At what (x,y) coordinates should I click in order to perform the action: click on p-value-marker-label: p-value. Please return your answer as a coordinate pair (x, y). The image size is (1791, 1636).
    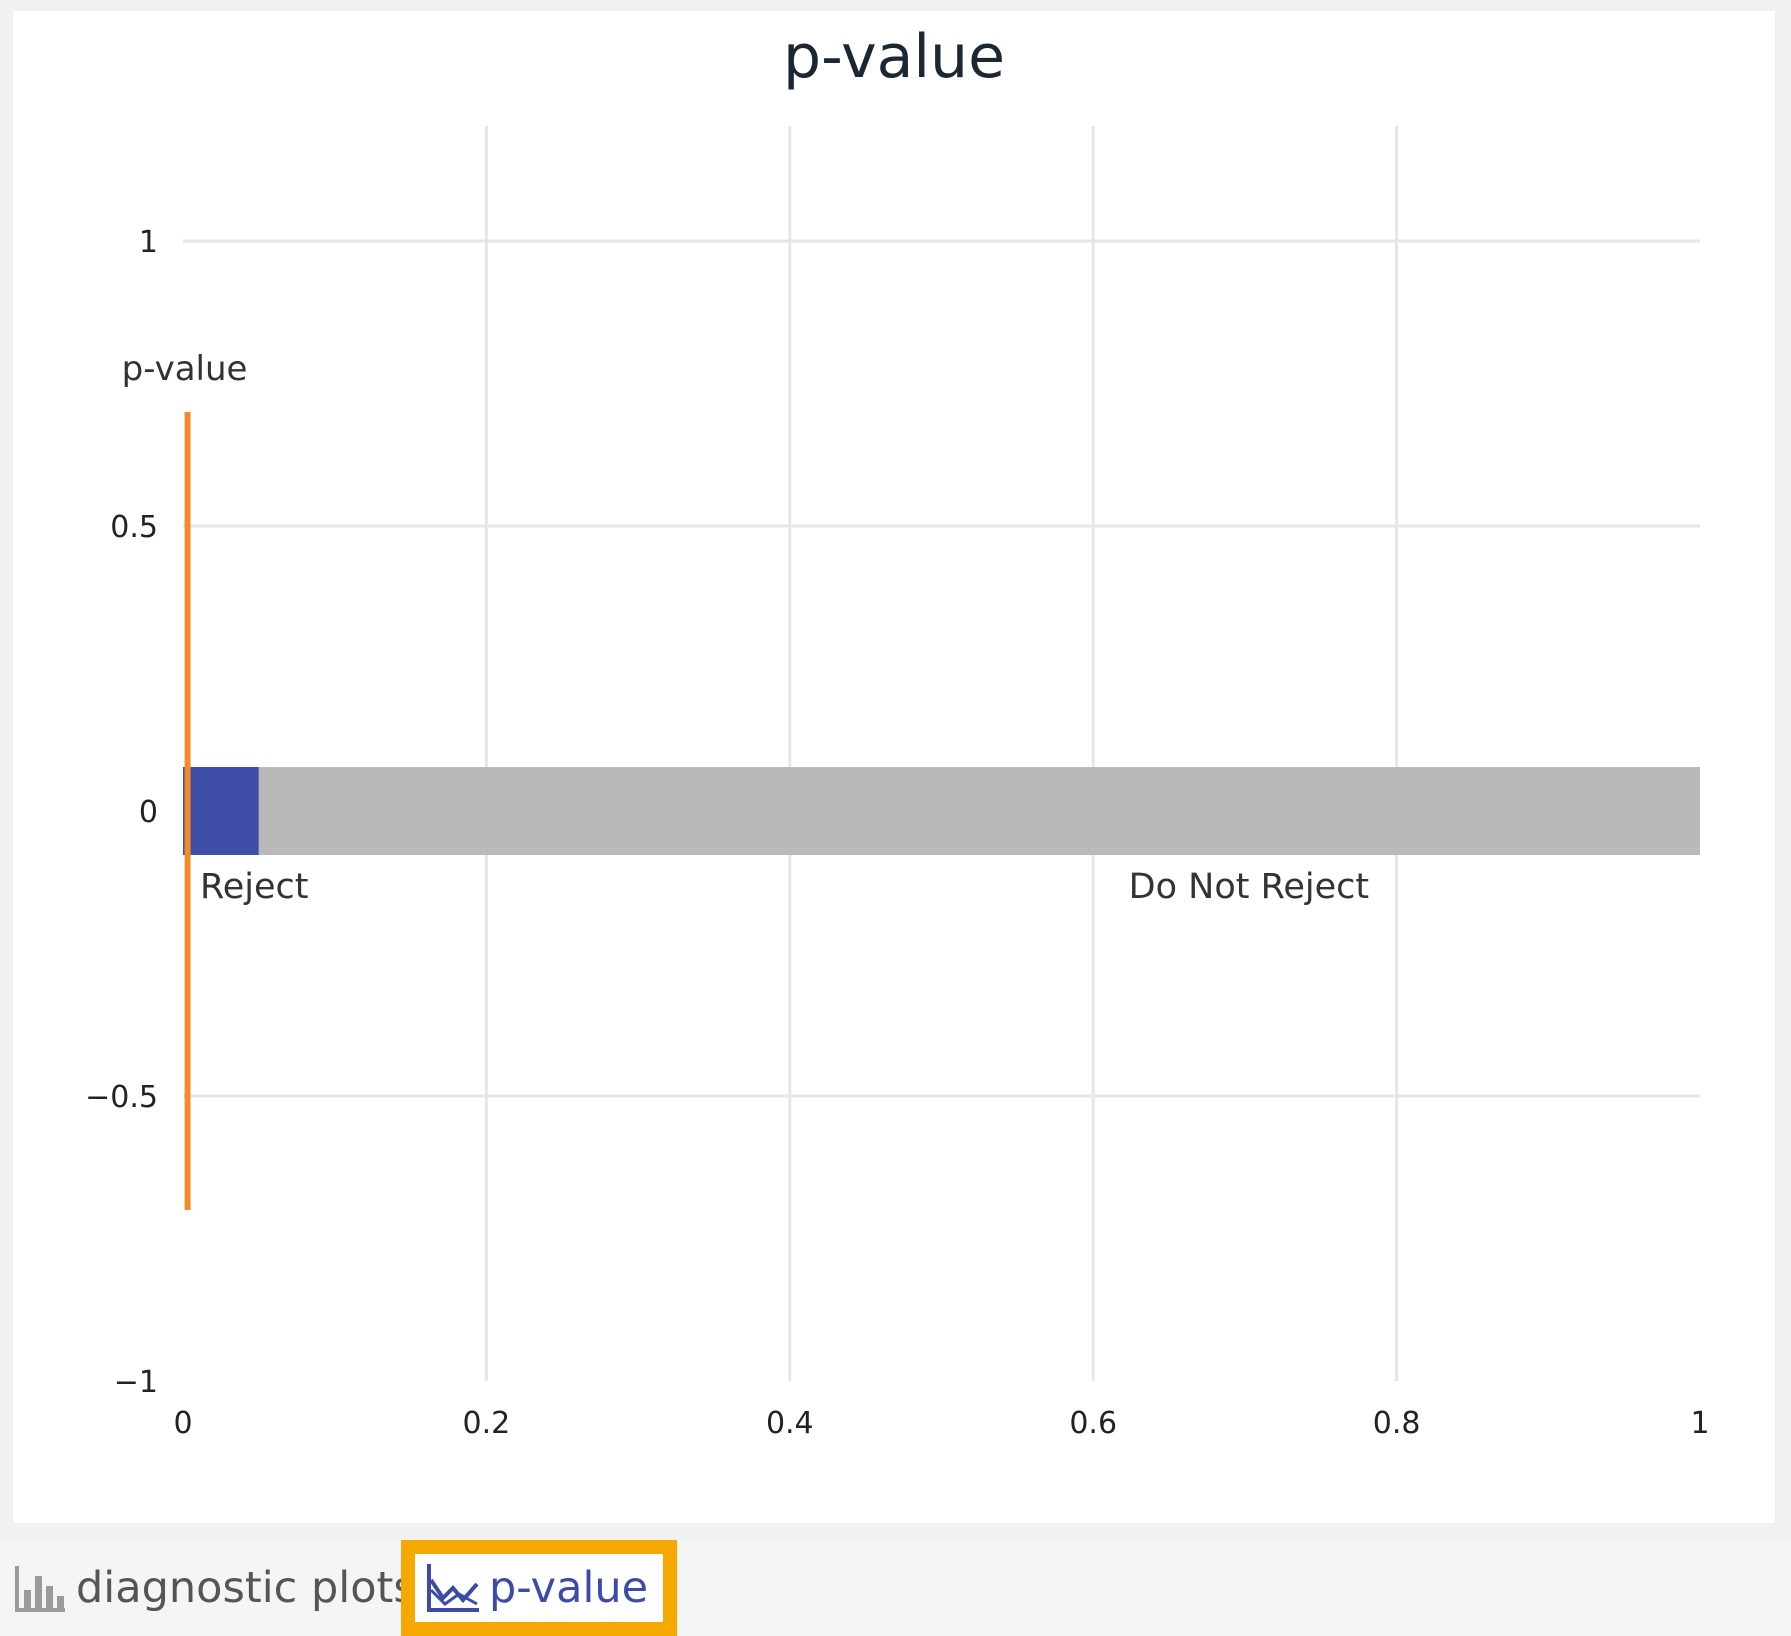
    Looking at the image, I should click on (185, 369).